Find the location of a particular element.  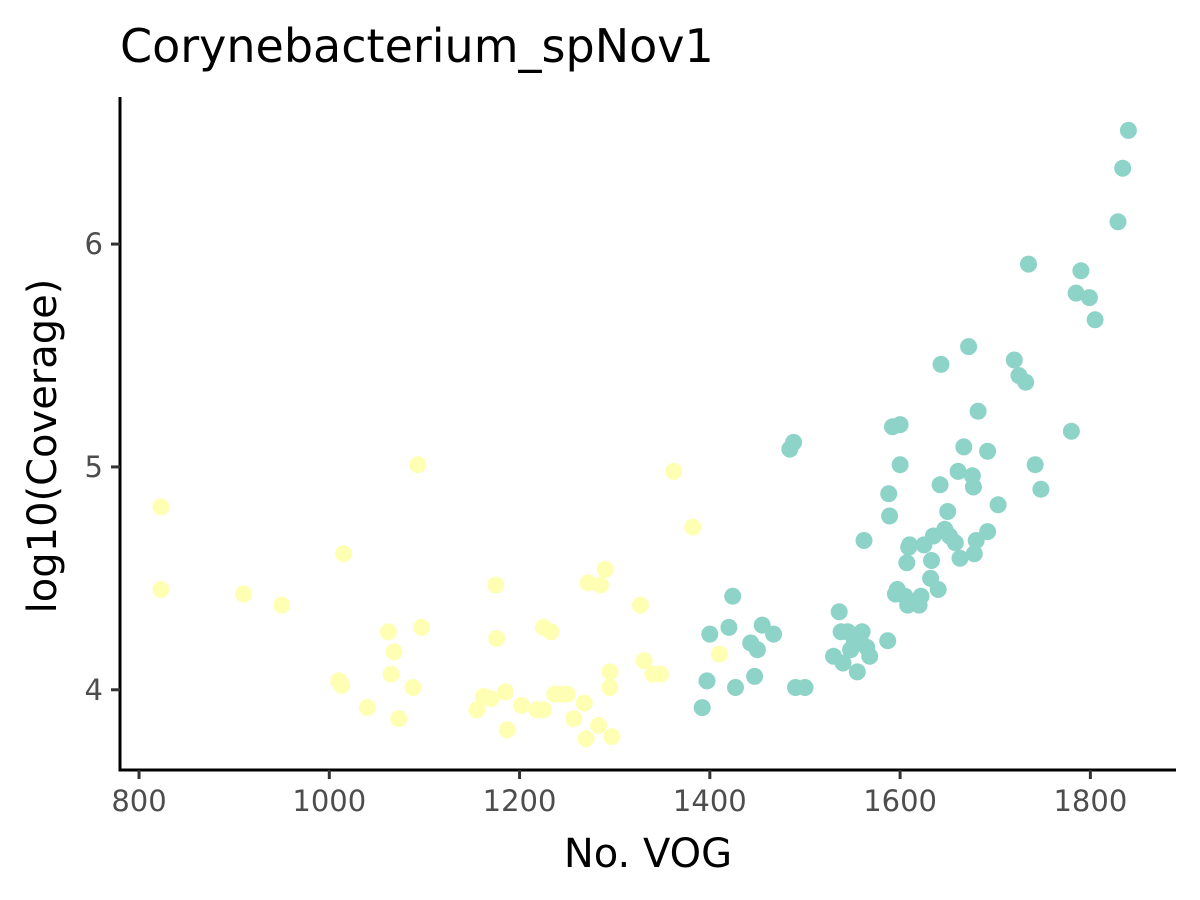

chart-title: Corynebacterium_spNov1 is located at coordinates (417, 46).